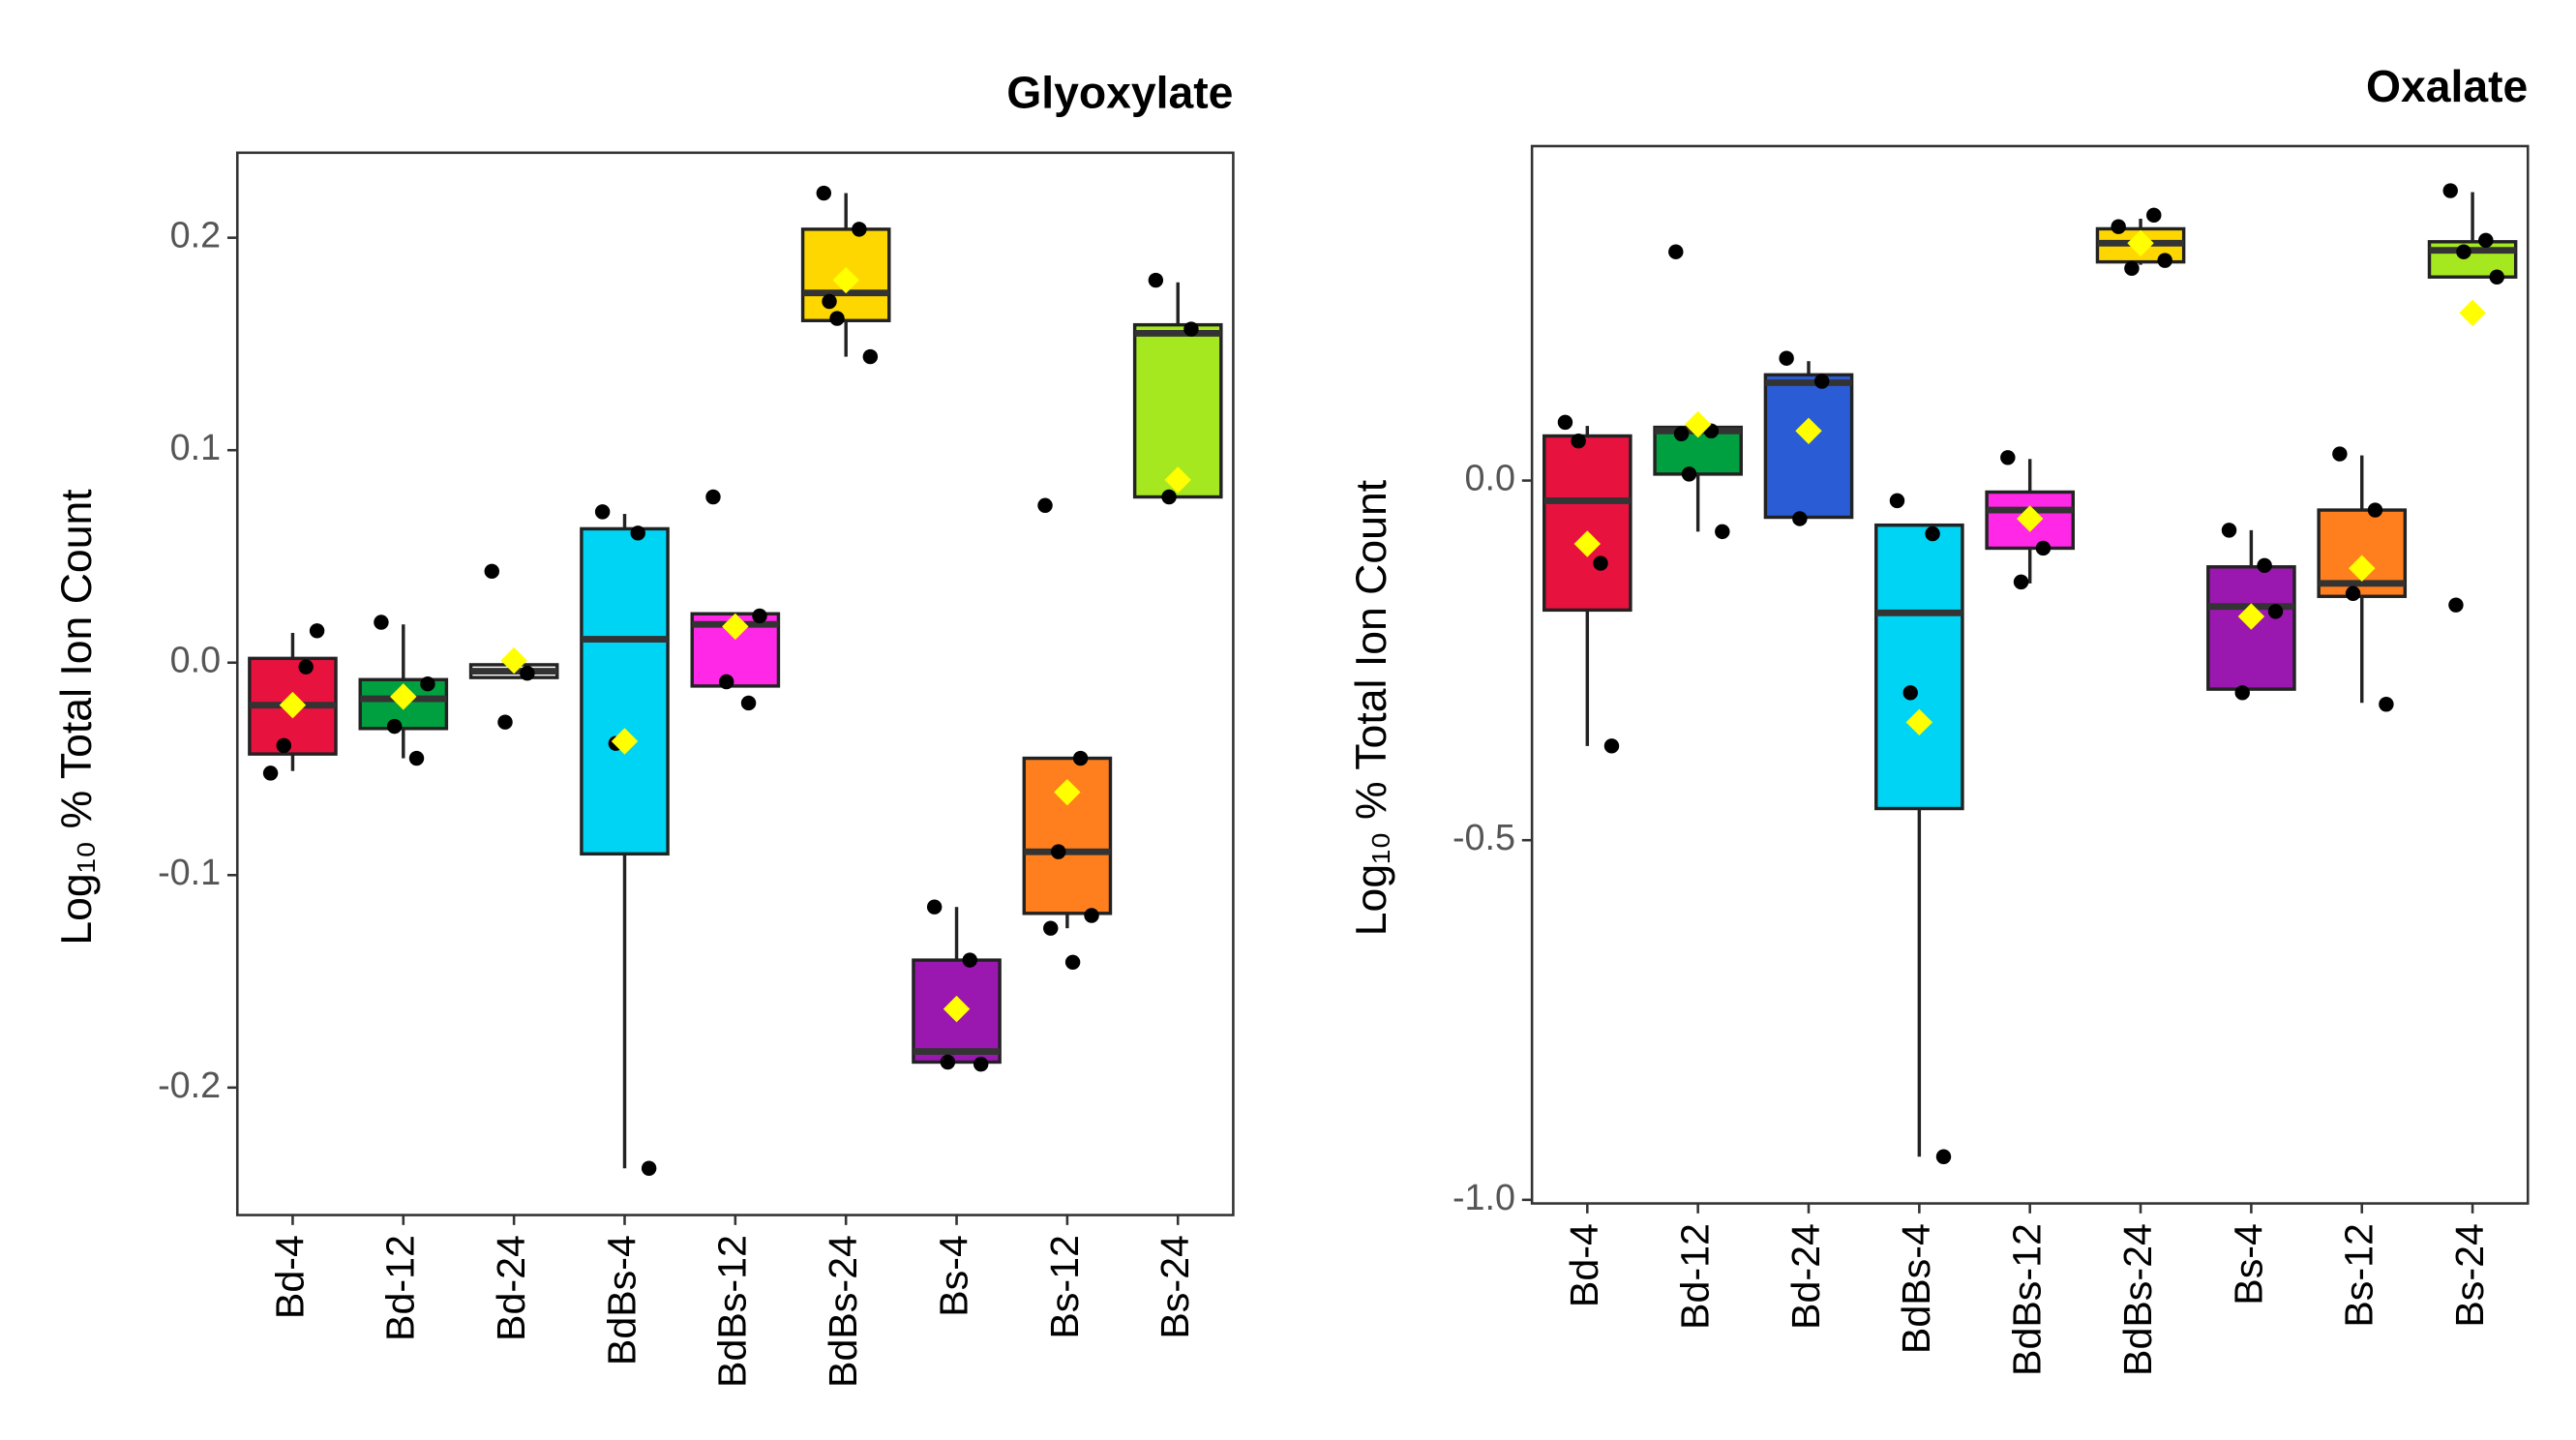 This screenshot has width=2576, height=1440. What do you see at coordinates (1175, 1287) in the screenshot?
I see `x-tick-label: Bs-24` at bounding box center [1175, 1287].